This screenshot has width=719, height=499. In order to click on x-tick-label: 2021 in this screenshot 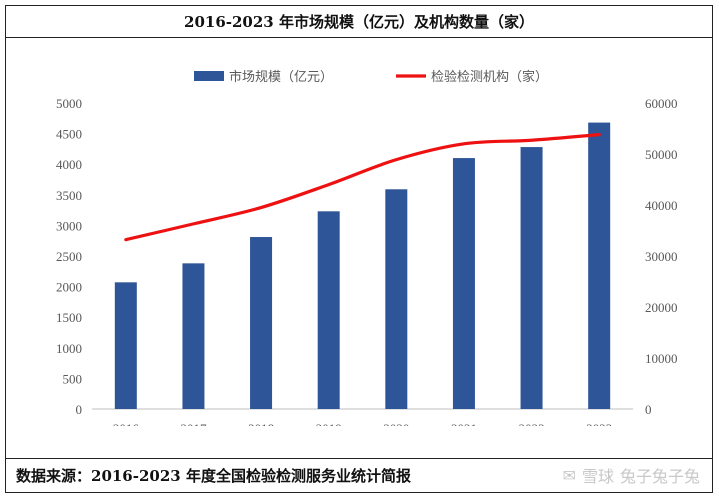, I will do `click(464, 423)`.